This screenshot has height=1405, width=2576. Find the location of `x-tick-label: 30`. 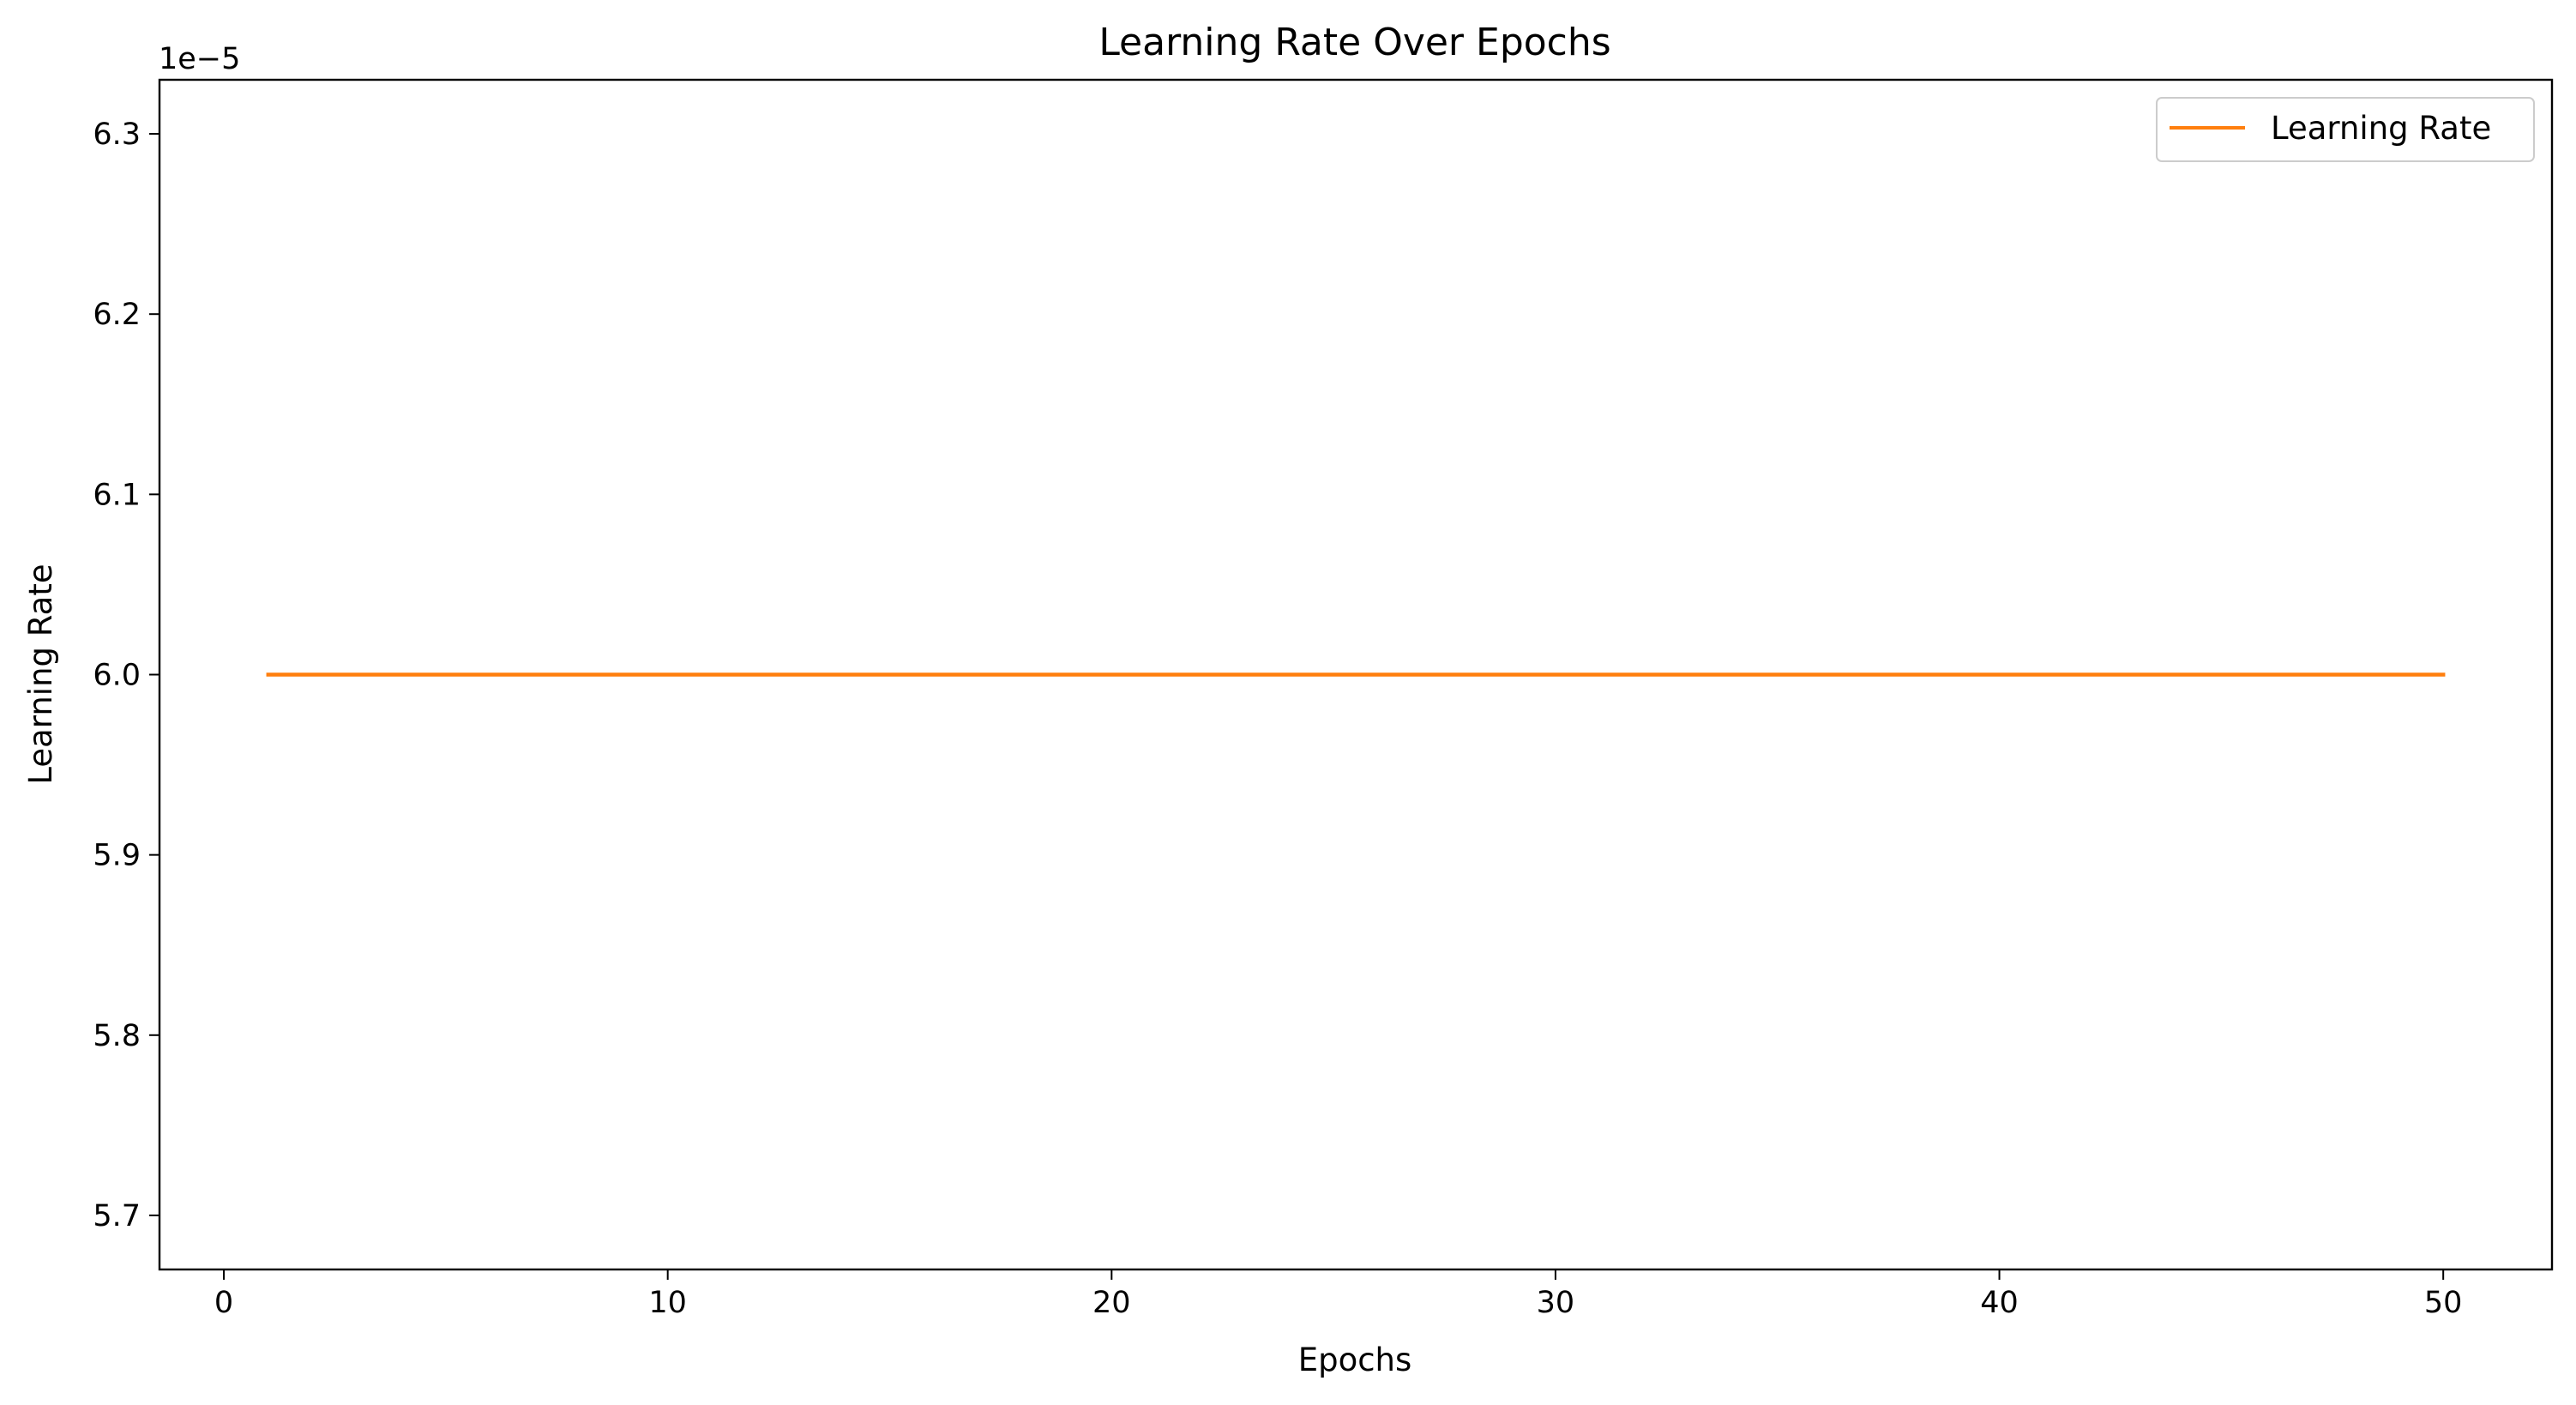

x-tick-label: 30 is located at coordinates (1556, 1303).